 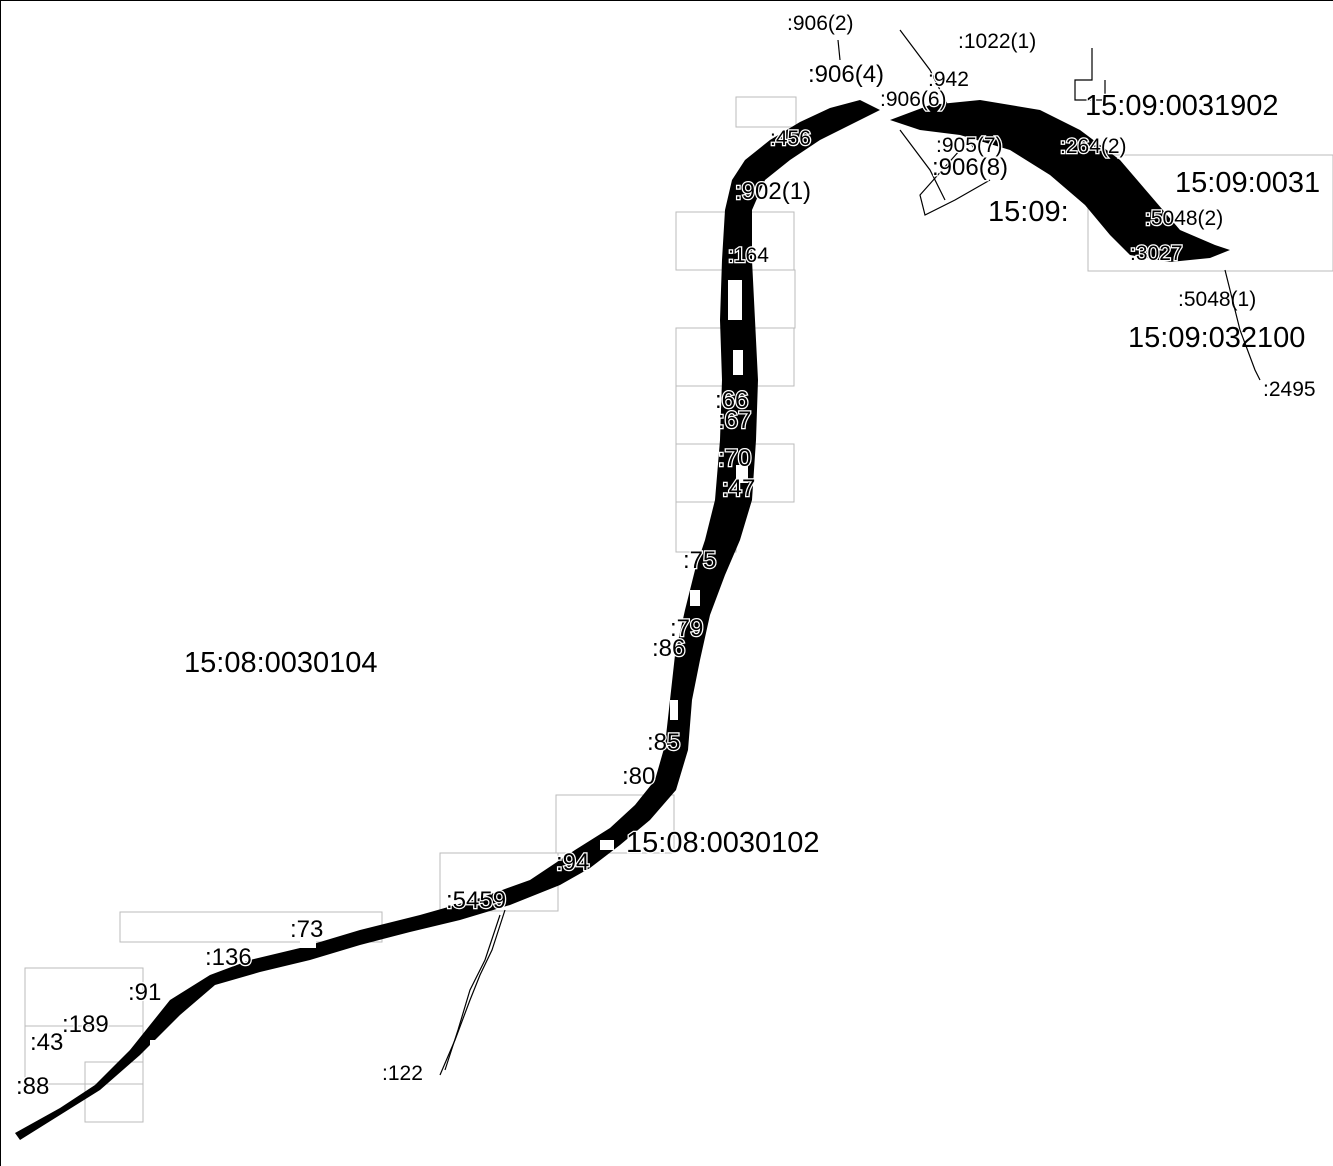 I want to click on plot-label-73: :73, so click(x=306, y=929).